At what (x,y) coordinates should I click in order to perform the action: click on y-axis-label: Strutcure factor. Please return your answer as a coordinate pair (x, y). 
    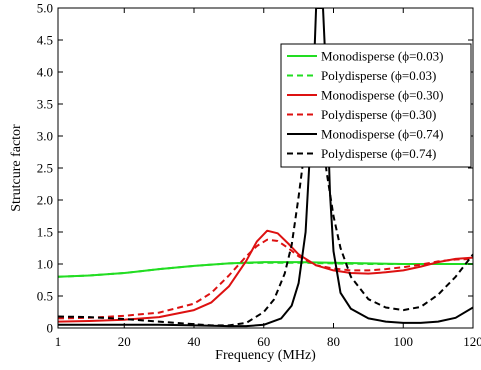
    Looking at the image, I should click on (16, 168).